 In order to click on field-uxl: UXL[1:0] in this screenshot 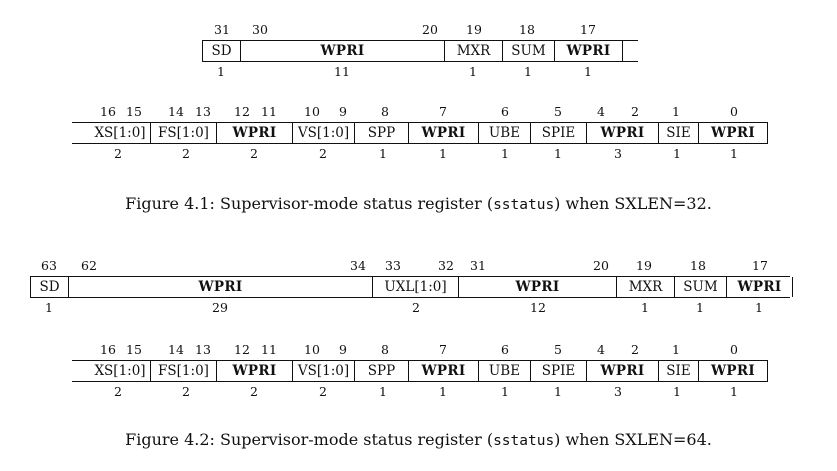, I will do `click(415, 287)`.